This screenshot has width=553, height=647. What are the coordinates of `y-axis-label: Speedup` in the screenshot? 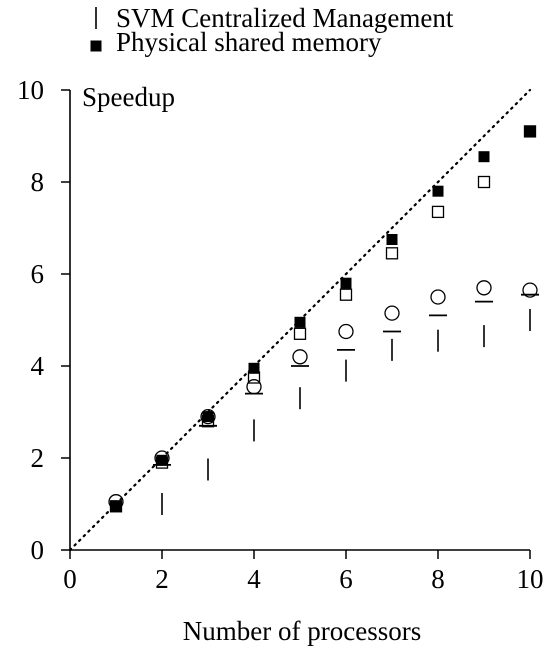 It's located at (128, 97).